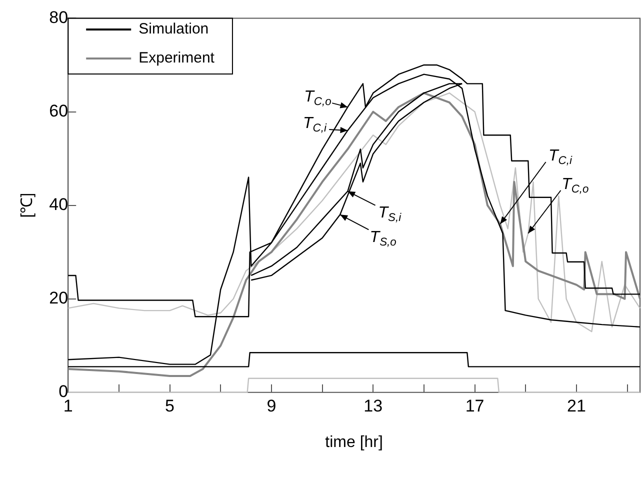  What do you see at coordinates (354, 442) in the screenshot?
I see `x-axis-title: time [hr]` at bounding box center [354, 442].